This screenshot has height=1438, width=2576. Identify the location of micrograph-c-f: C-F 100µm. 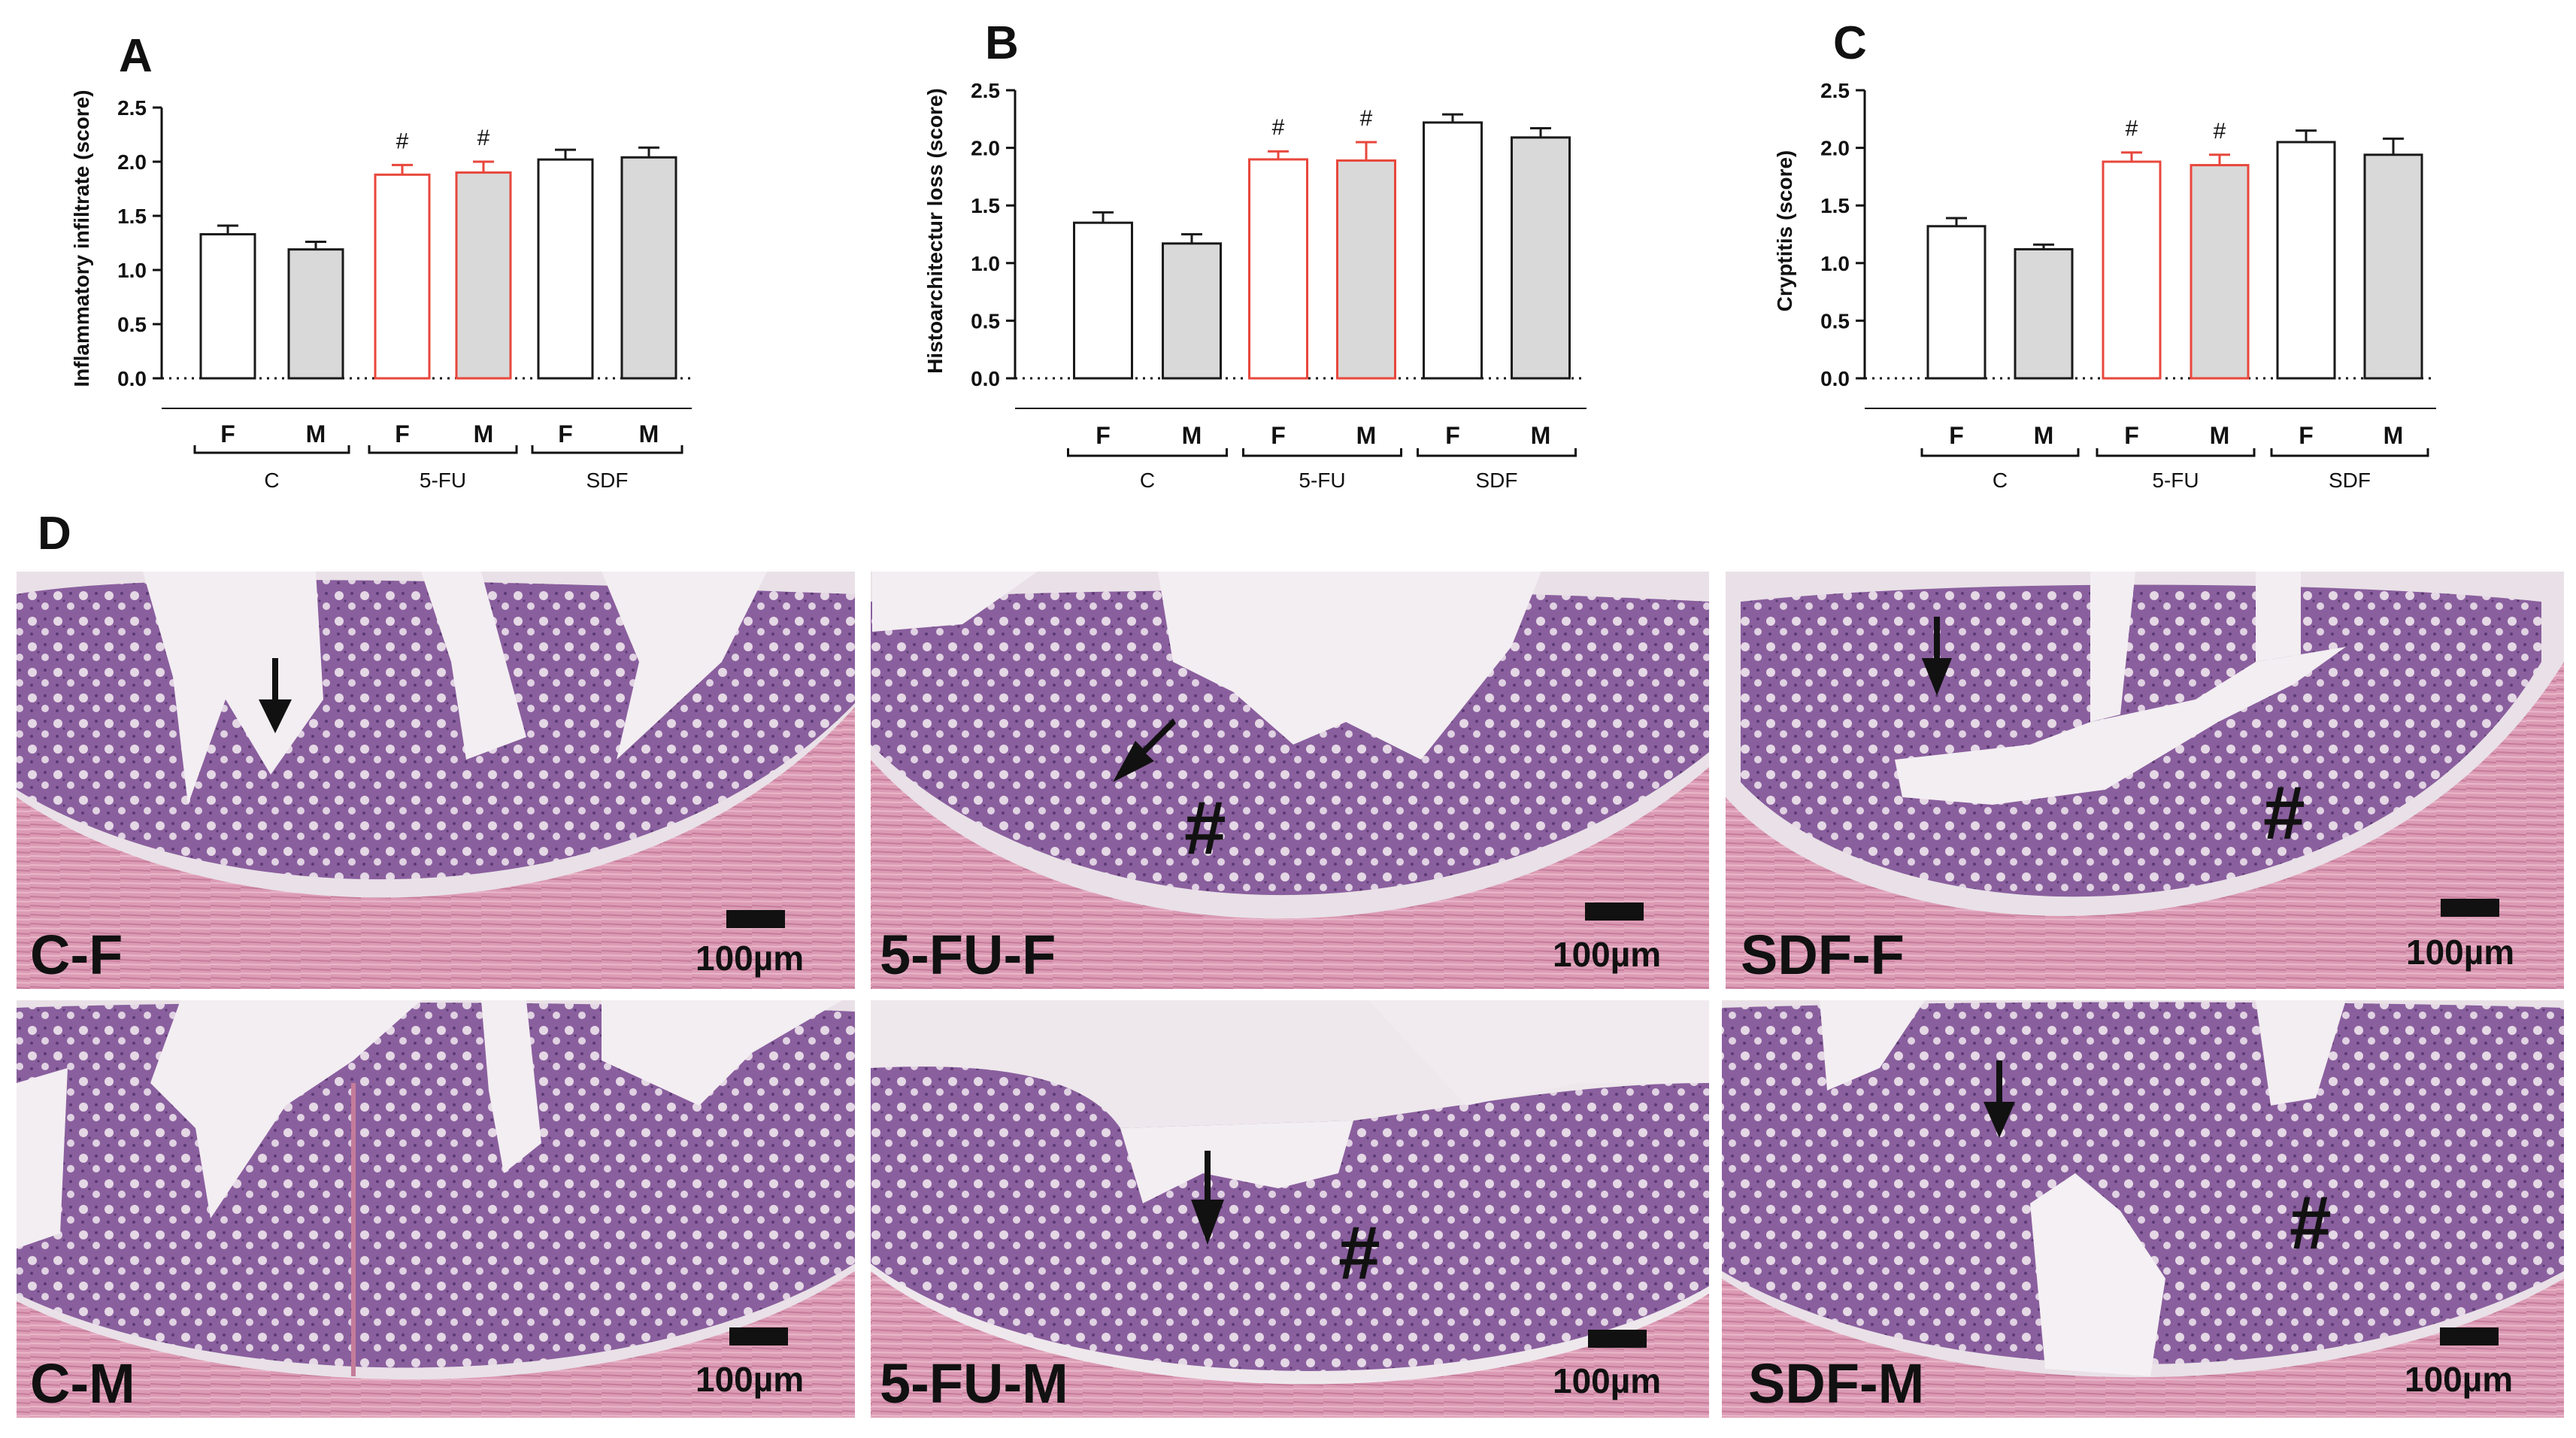
(436, 781).